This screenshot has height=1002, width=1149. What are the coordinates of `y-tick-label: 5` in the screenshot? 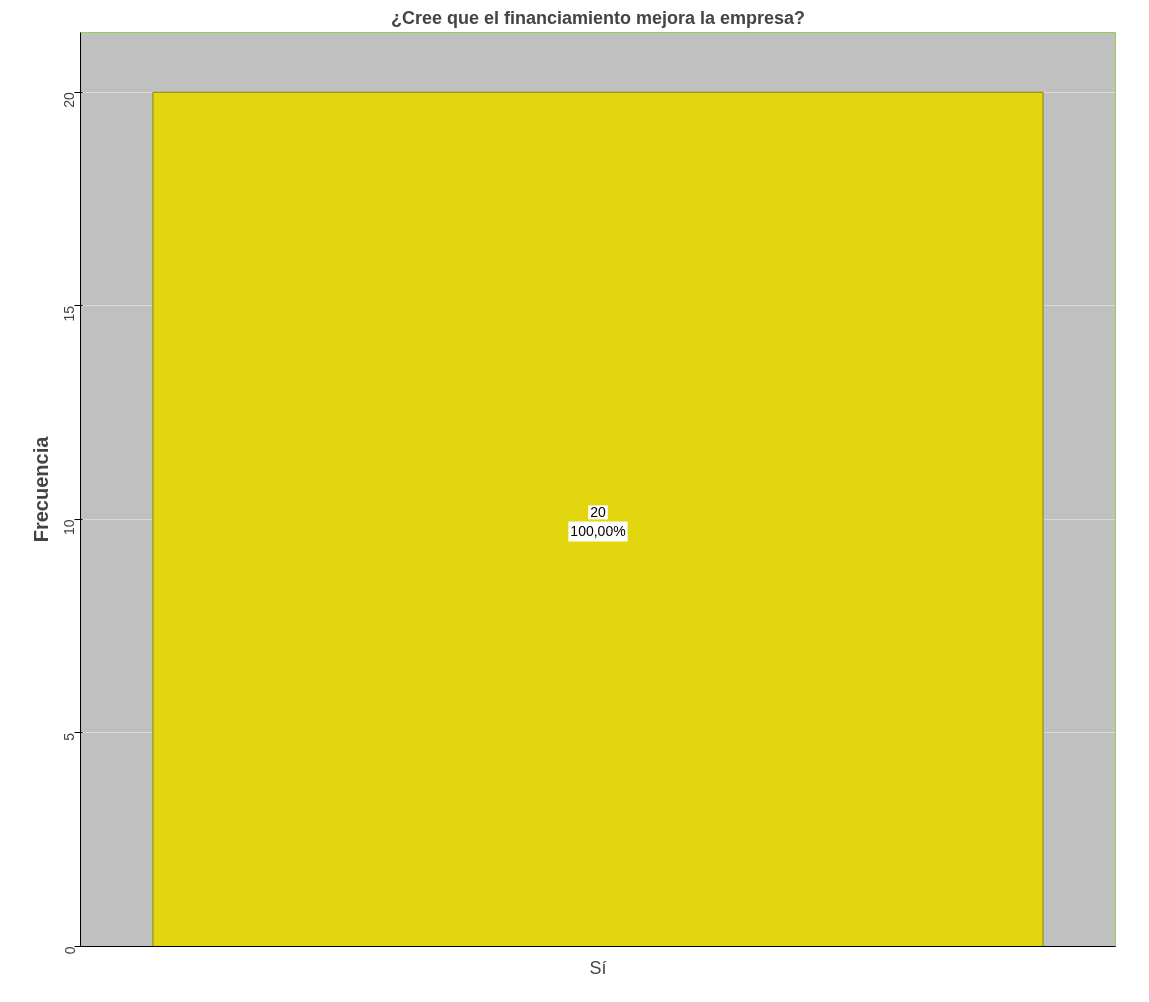 It's located at (69, 736).